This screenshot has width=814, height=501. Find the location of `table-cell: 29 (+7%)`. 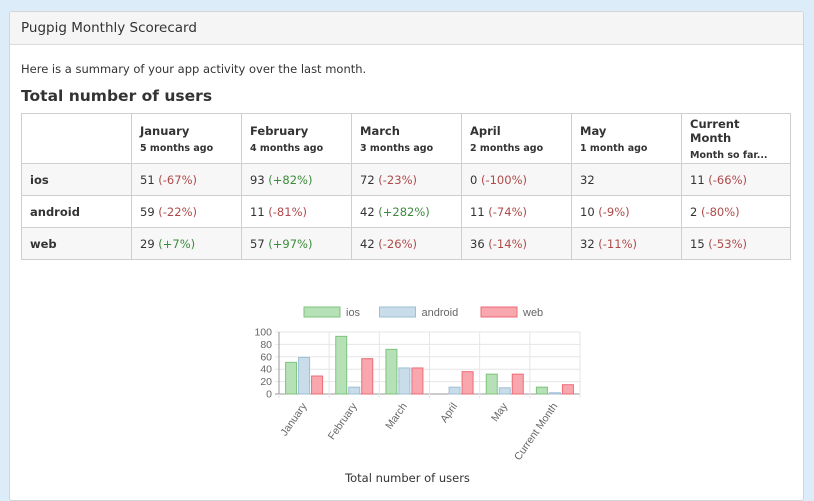

table-cell: 29 (+7%) is located at coordinates (186, 243).